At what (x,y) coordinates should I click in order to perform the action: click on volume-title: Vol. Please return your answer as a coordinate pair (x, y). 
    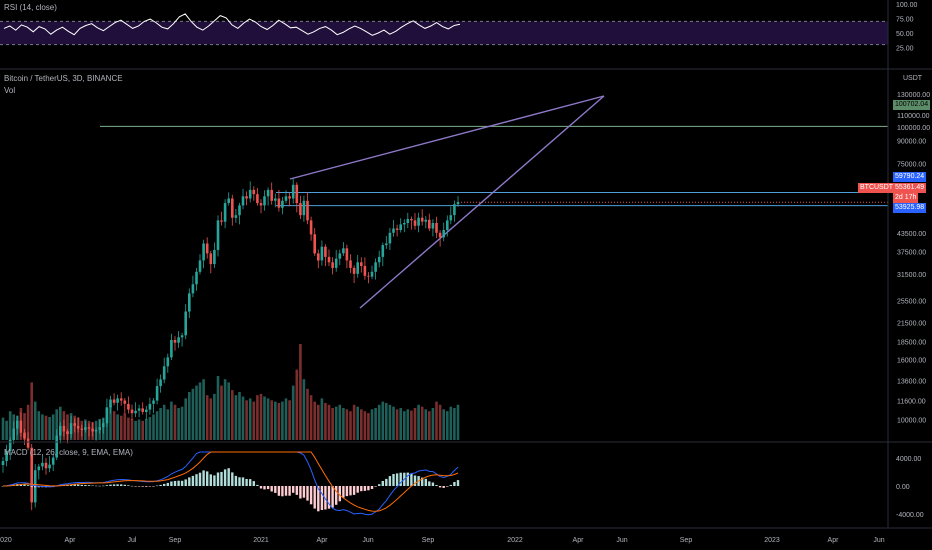
    Looking at the image, I should click on (10, 90).